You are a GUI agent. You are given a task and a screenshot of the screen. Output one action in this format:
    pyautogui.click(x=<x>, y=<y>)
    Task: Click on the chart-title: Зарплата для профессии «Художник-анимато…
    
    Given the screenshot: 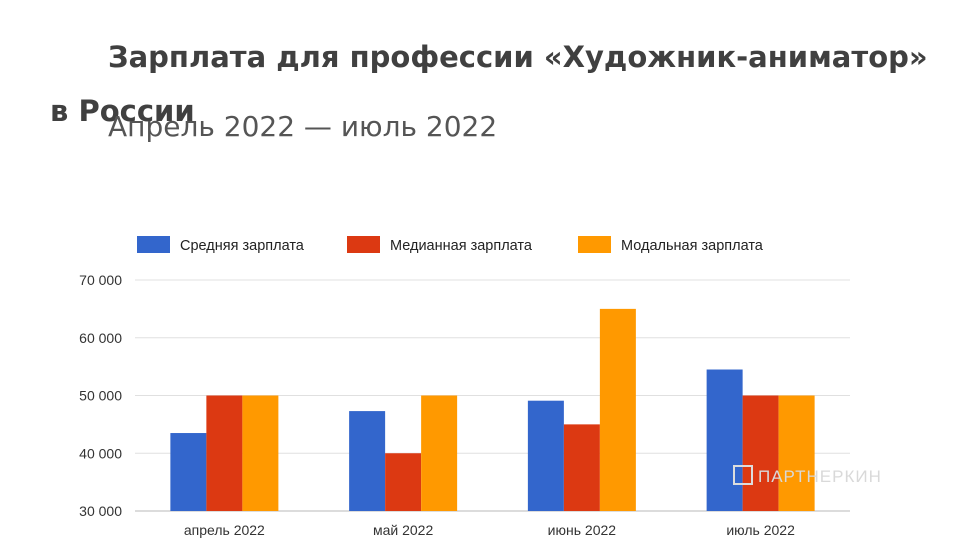 What is the action you would take?
    pyautogui.click(x=489, y=84)
    